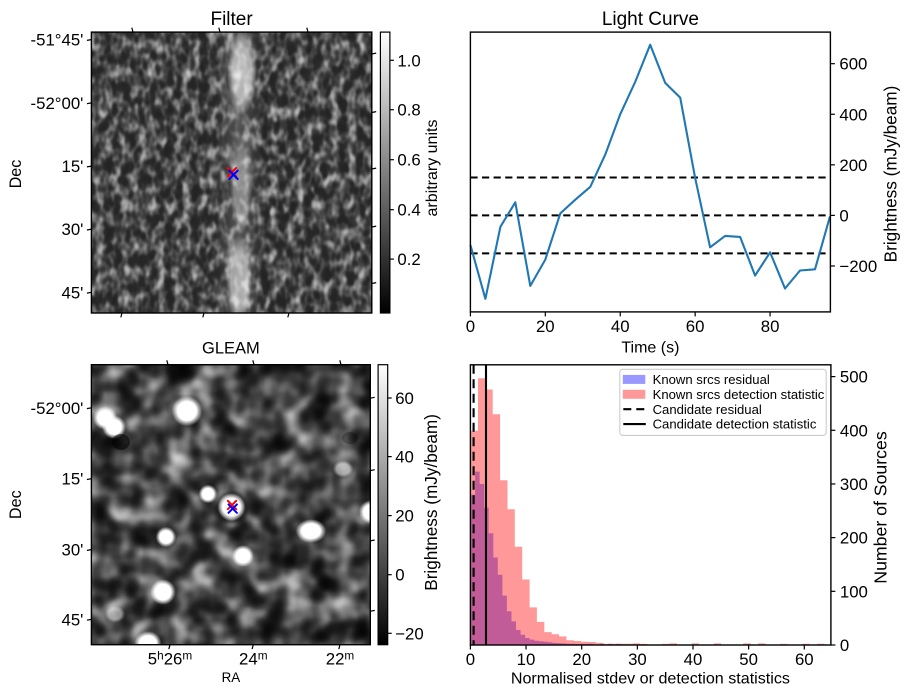  I want to click on svg-text: 0.6, so click(408, 160).